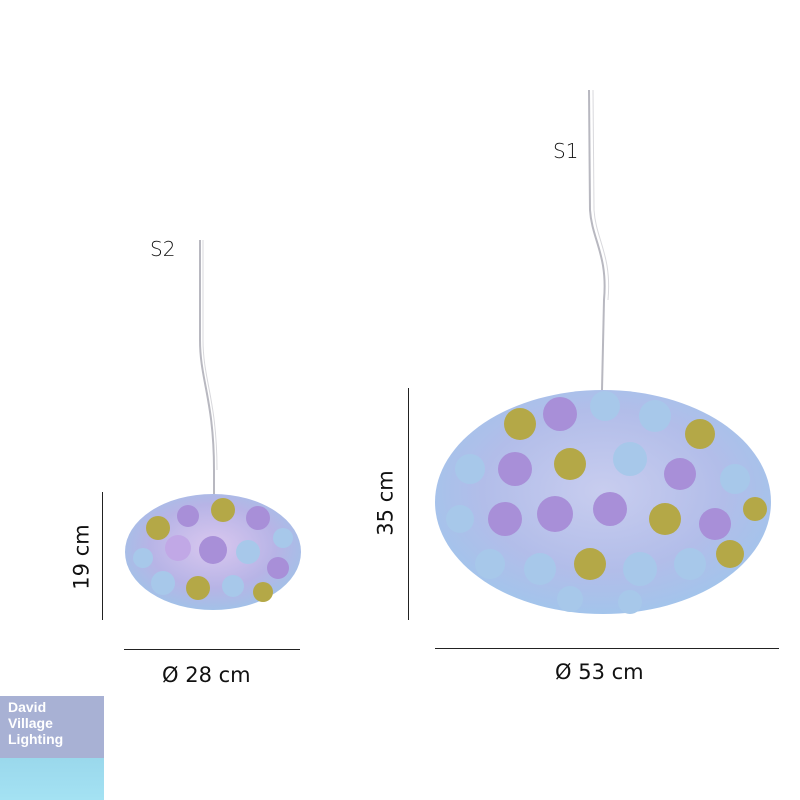 The width and height of the screenshot is (800, 800). I want to click on height-label-wrap-large: 35 cm, so click(386, 502).